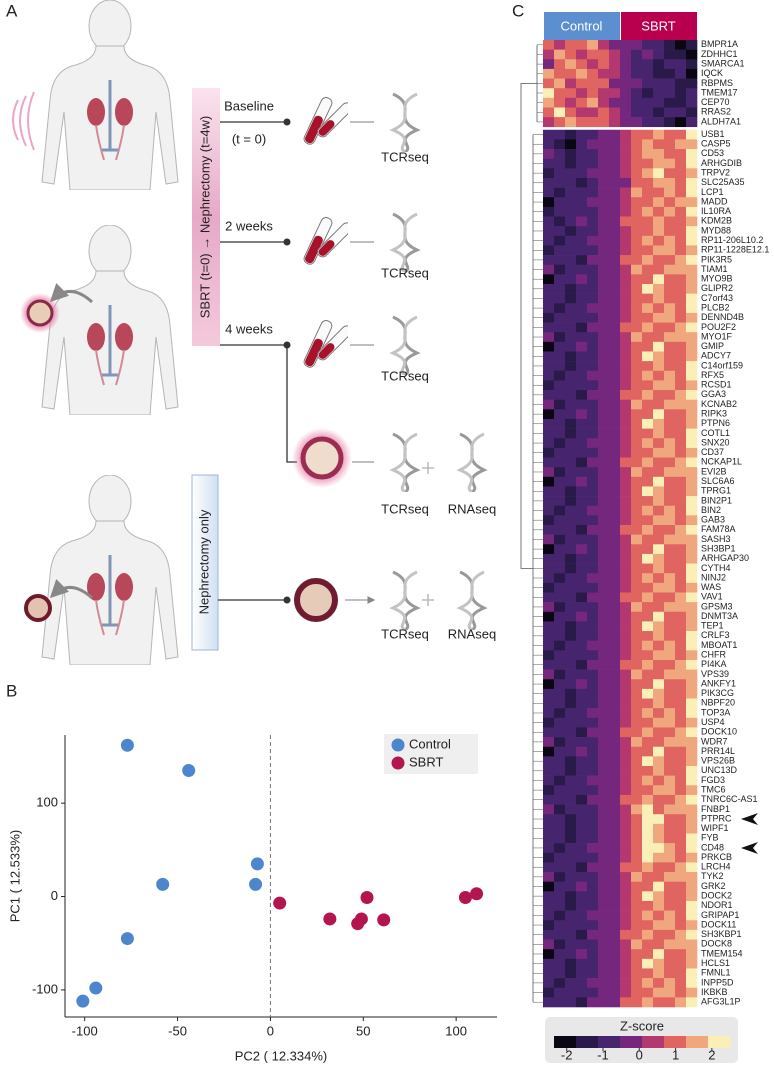 Image resolution: width=774 pixels, height=1065 pixels. I want to click on gene-label: NINJ2, so click(713, 577).